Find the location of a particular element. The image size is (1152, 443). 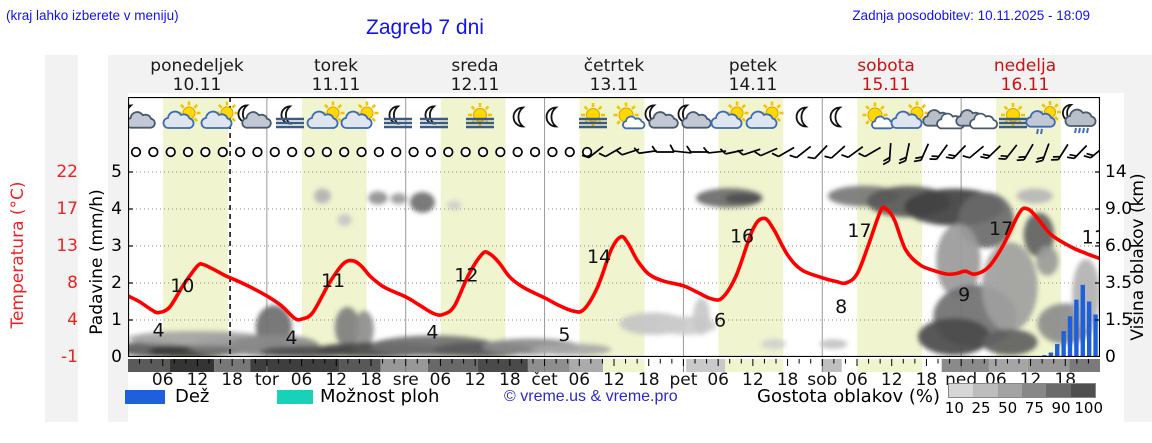

wind-row is located at coordinates (618, 154).